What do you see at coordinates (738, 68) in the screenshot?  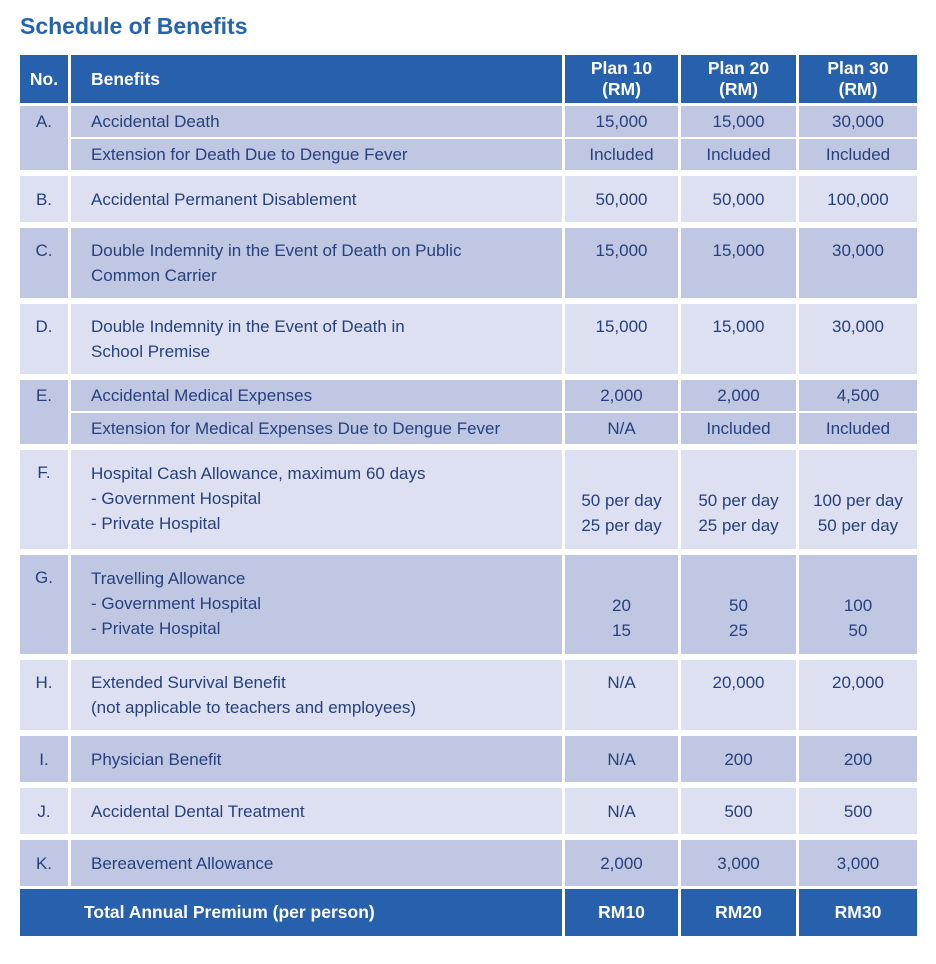 I see `plan-20-title: Plan 20` at bounding box center [738, 68].